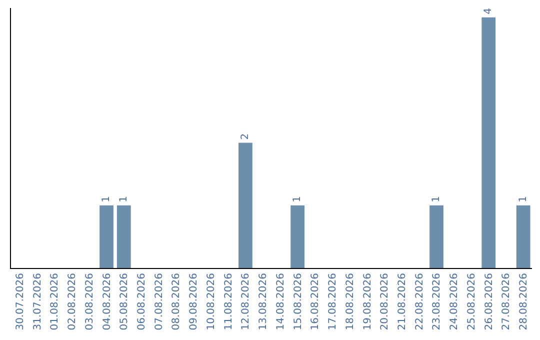 This screenshot has height=340, width=540. I want to click on x-tick-label: 16.08.2026, so click(316, 301).